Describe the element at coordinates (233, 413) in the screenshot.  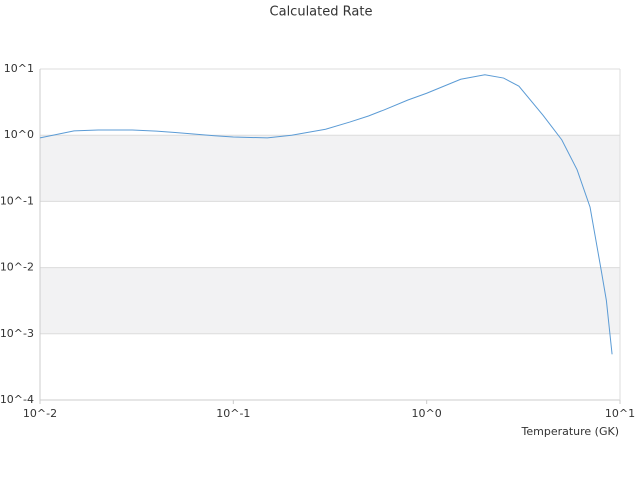
I see `x-tick-label: 10^-1` at that location.